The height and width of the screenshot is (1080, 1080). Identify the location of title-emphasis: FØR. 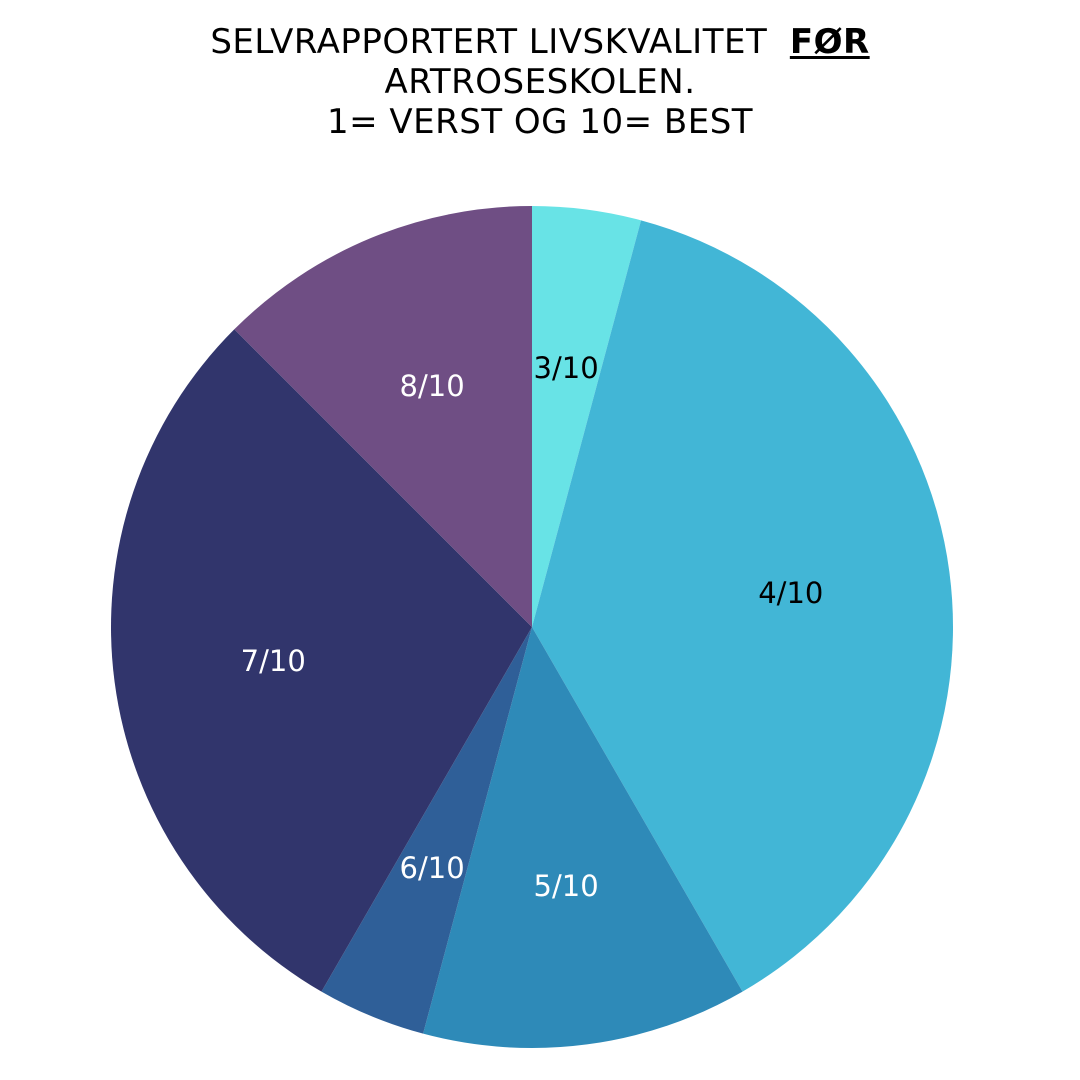
(829, 42).